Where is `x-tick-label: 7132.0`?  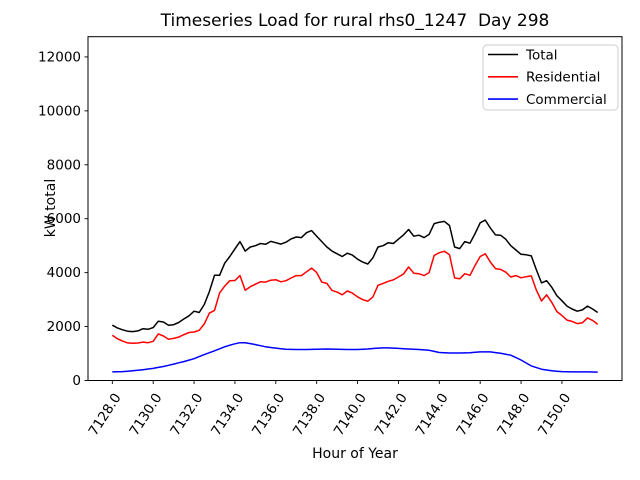
x-tick-label: 7132.0 is located at coordinates (186, 414).